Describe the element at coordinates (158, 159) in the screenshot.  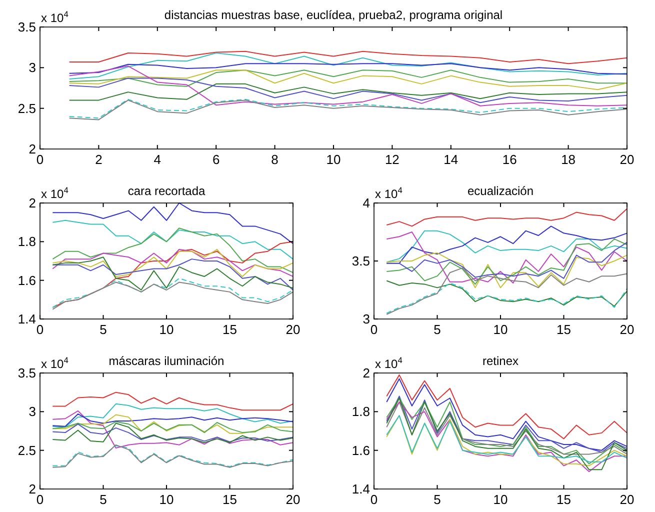
I see `x-tick-label: 4` at that location.